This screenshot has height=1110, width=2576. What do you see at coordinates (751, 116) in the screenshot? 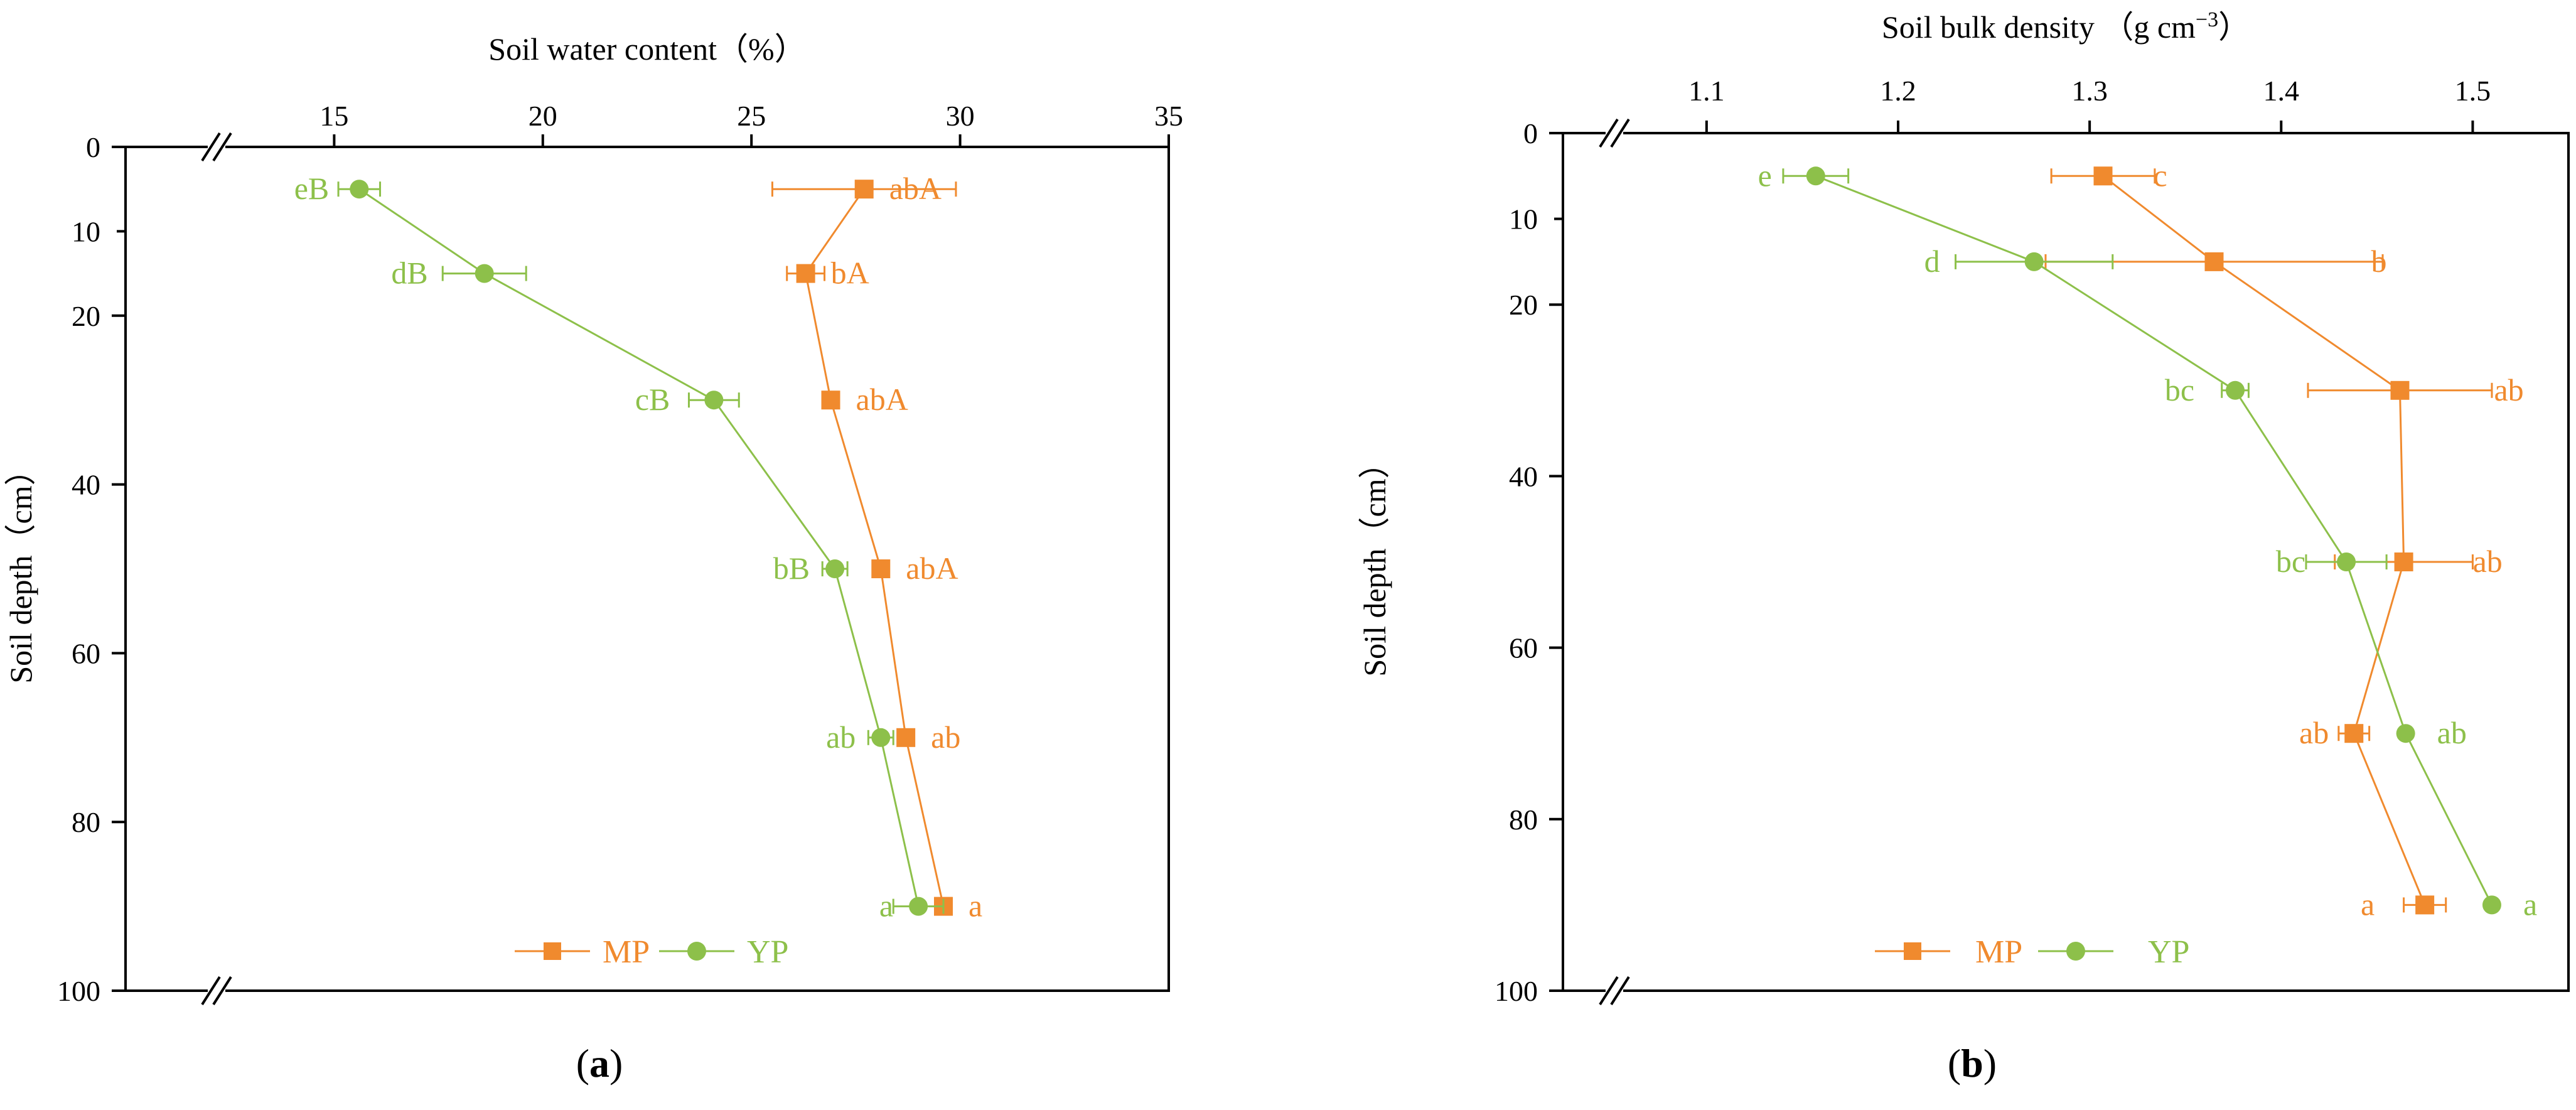
I see `x-tick-label: 25` at bounding box center [751, 116].